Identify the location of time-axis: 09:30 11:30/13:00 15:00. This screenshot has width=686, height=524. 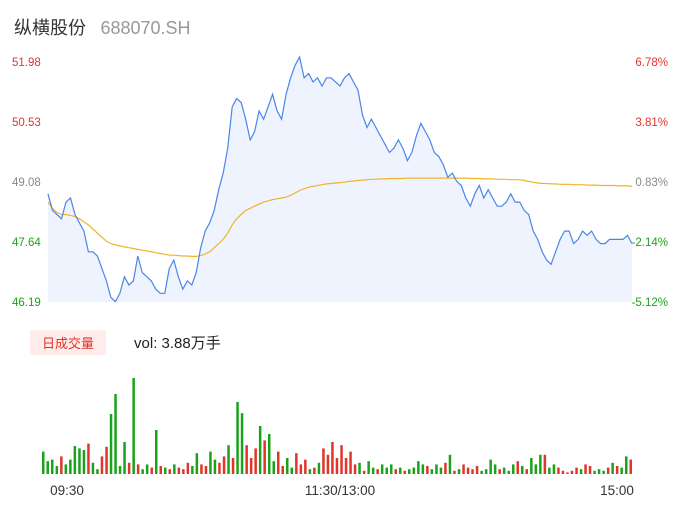
(342, 490).